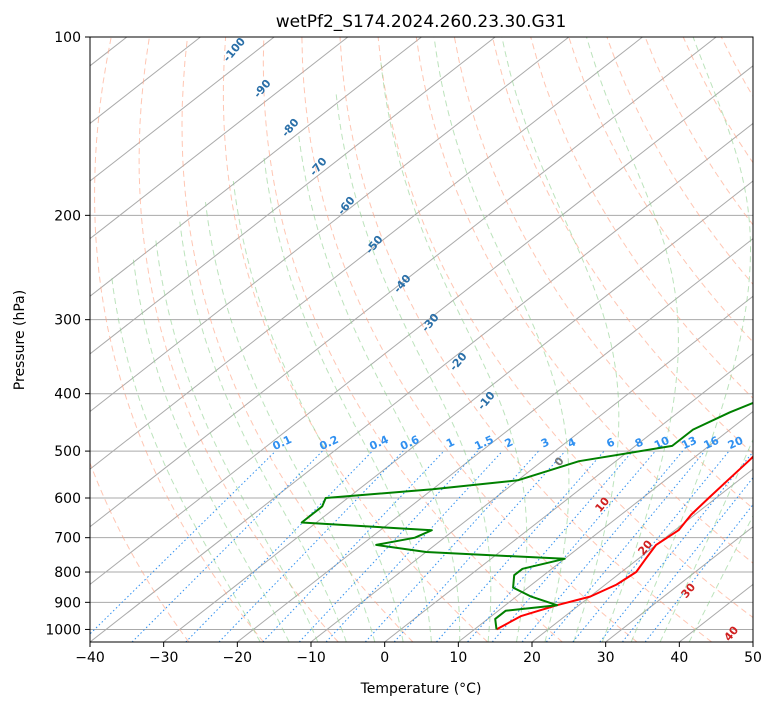 Image resolution: width=775 pixels, height=708 pixels. I want to click on y-tick-label: 100, so click(67, 38).